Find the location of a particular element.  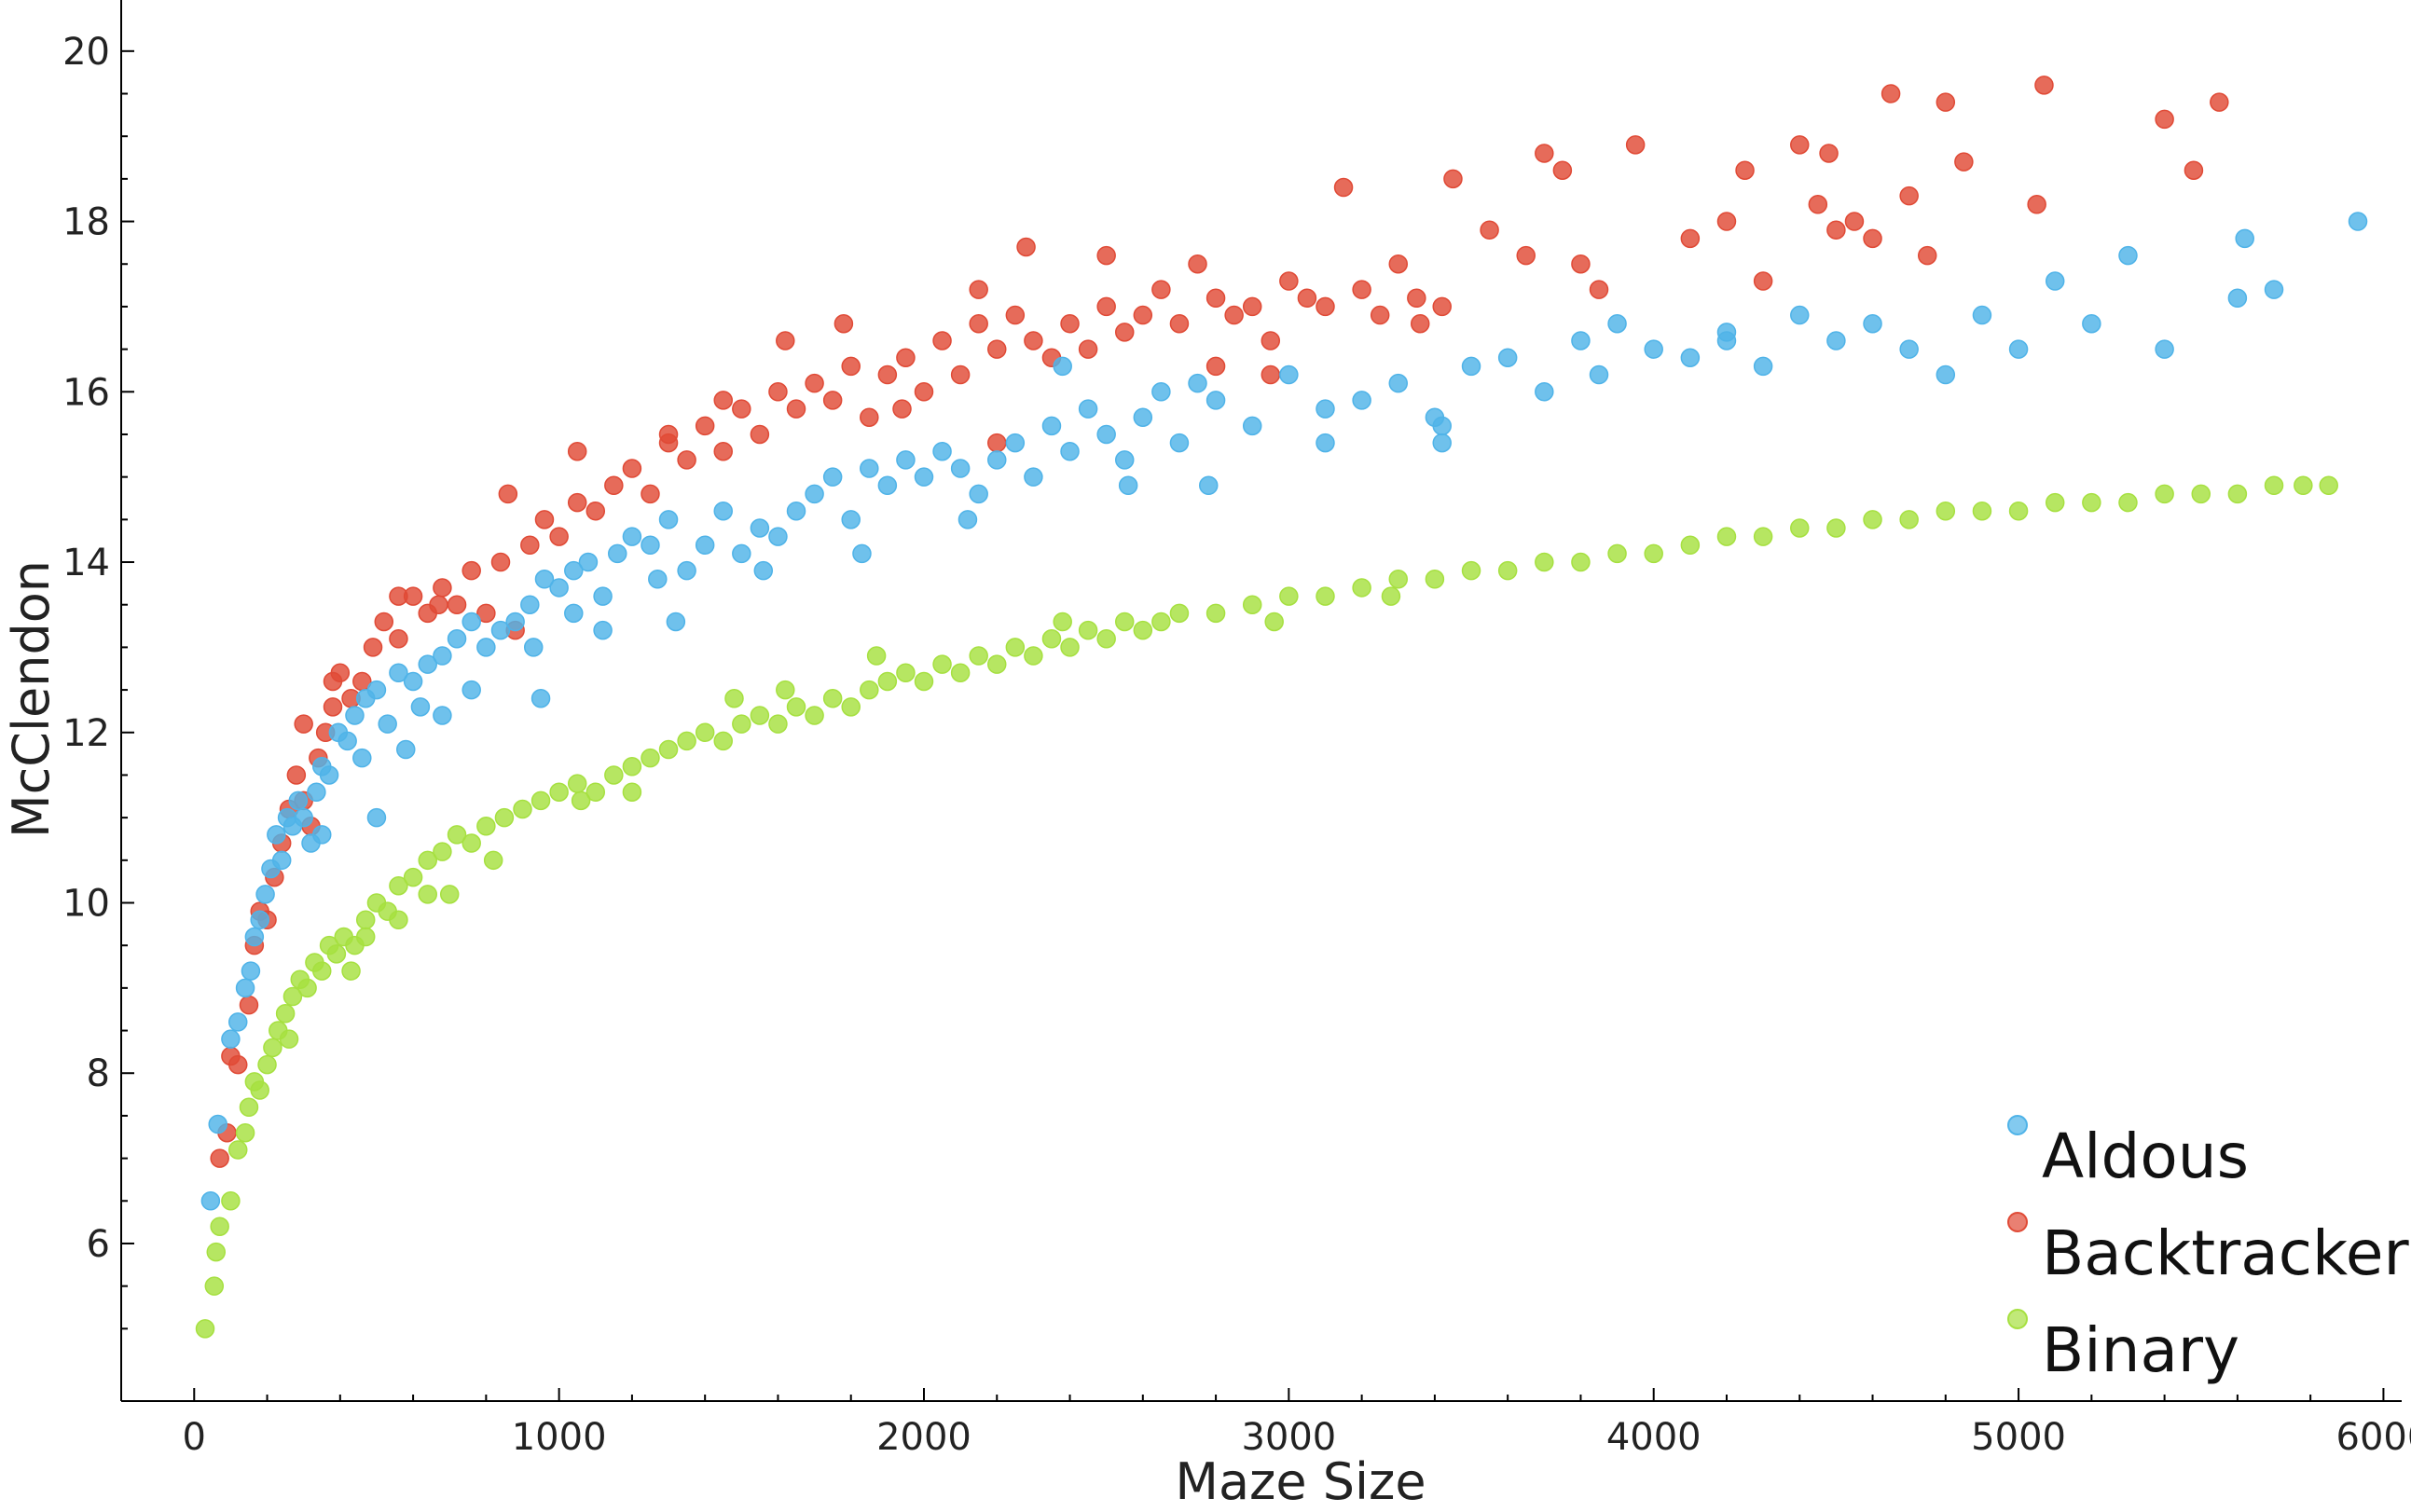

y-tick-label: 12 is located at coordinates (86, 734).